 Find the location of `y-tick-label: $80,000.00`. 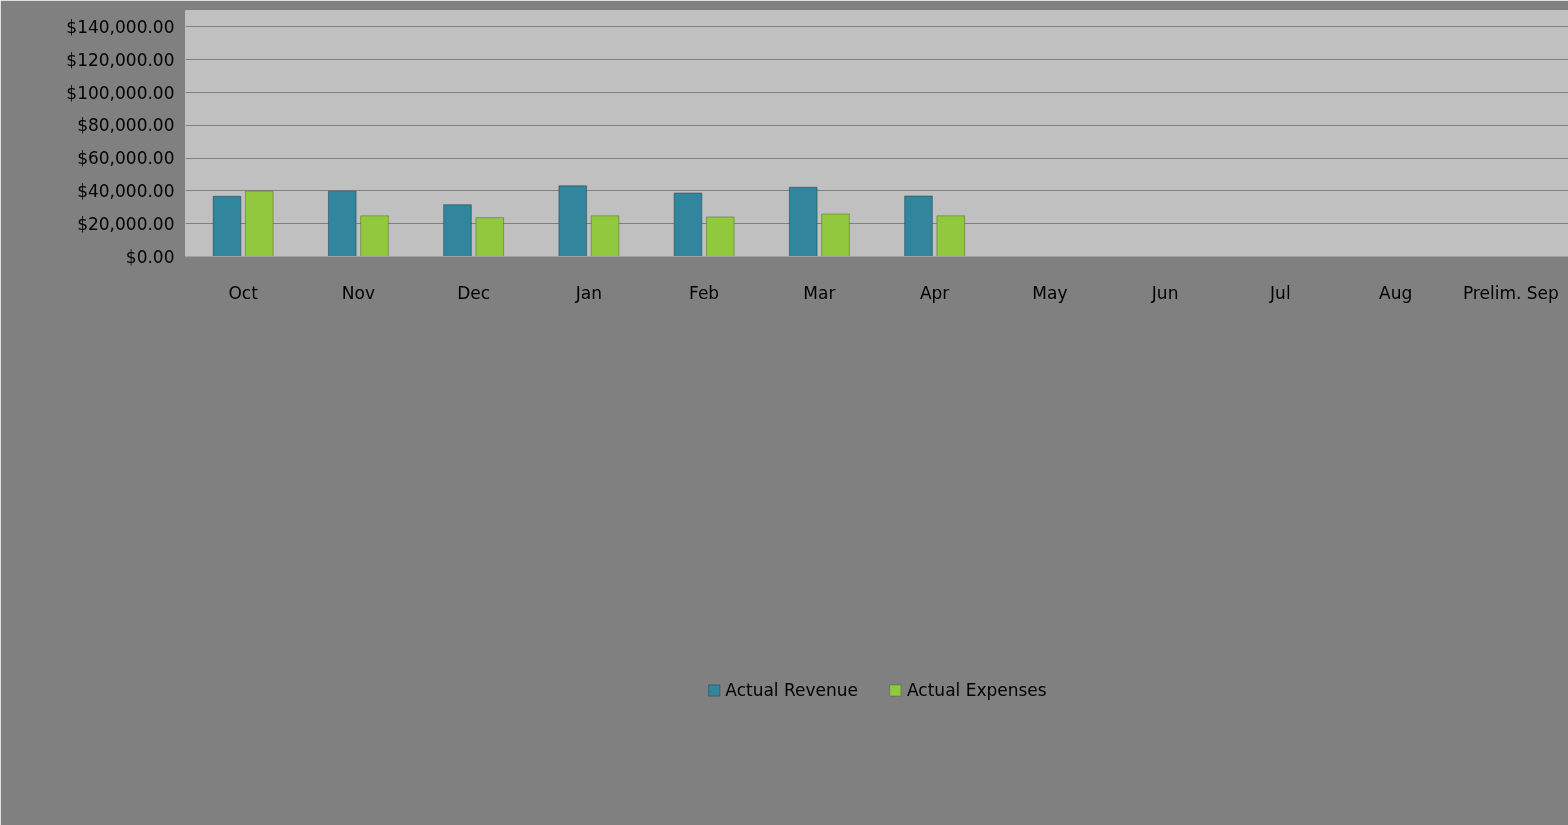

y-tick-label: $80,000.00 is located at coordinates (126, 125).